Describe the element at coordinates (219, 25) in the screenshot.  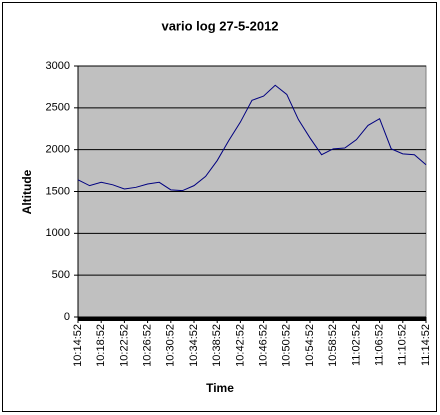
I see `chart-title: vario log 27-5-2012` at that location.